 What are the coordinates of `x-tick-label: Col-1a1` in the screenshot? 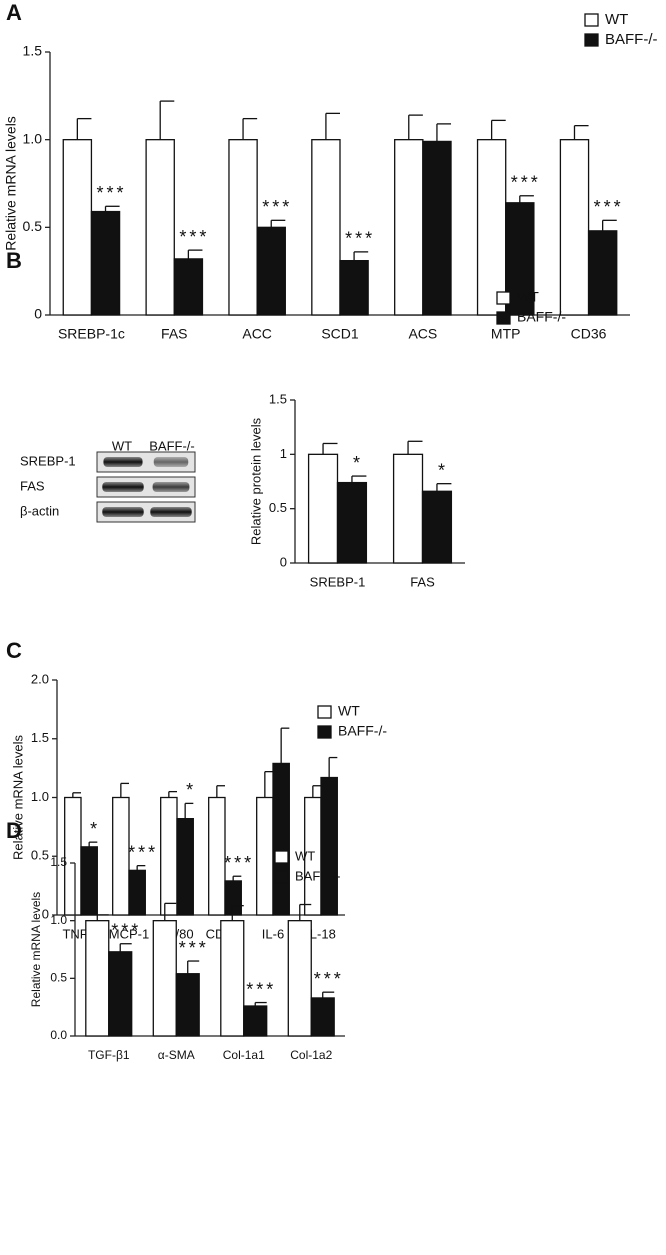 It's located at (244, 1055).